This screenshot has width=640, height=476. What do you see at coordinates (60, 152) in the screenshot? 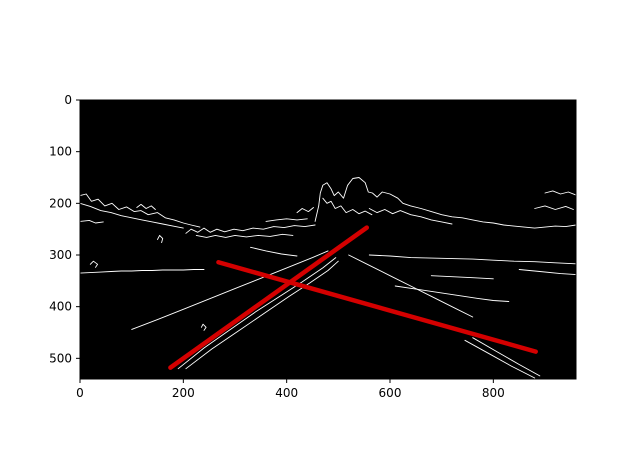
I see `y-tick-label: 100` at bounding box center [60, 152].